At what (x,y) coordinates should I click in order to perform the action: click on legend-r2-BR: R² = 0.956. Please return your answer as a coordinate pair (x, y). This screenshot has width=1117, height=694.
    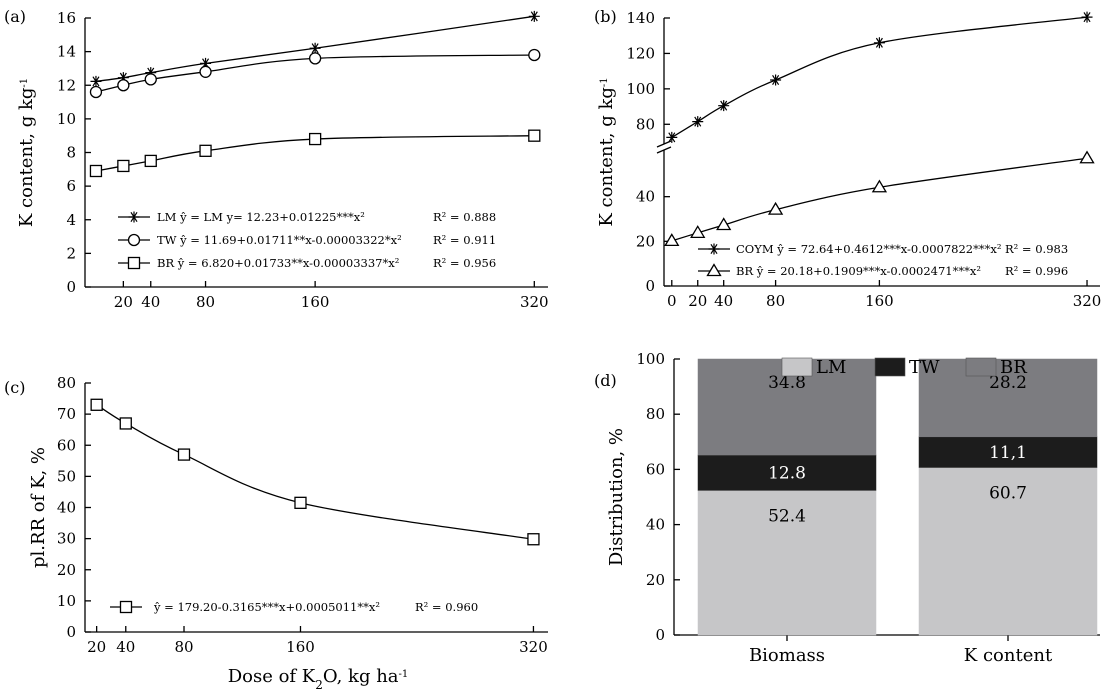
    Looking at the image, I should click on (464, 263).